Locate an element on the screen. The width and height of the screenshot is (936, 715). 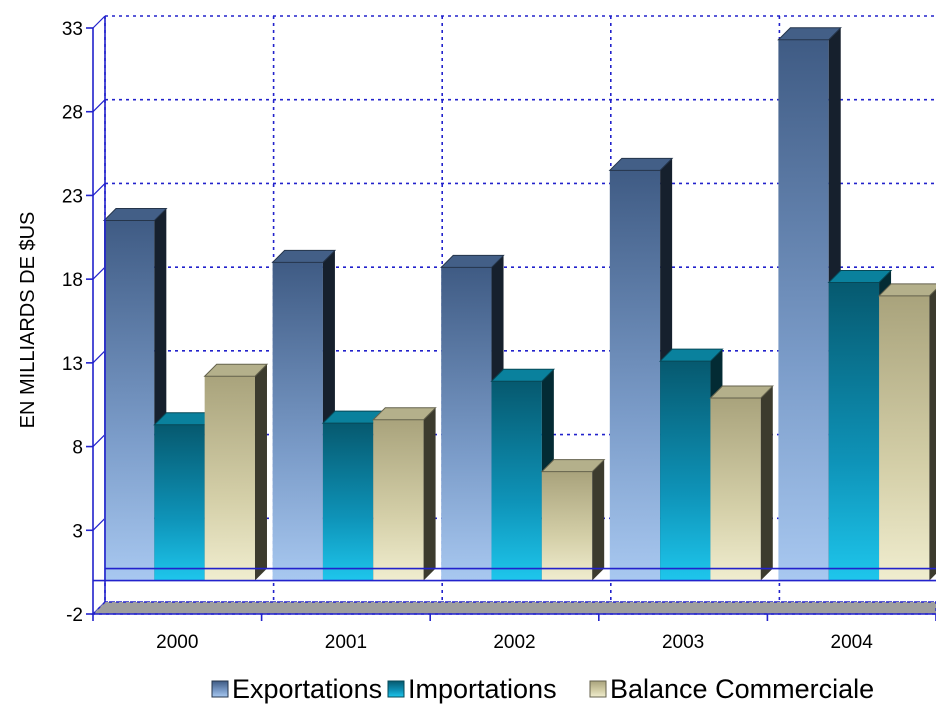
legend-item: Importations is located at coordinates (472, 689).